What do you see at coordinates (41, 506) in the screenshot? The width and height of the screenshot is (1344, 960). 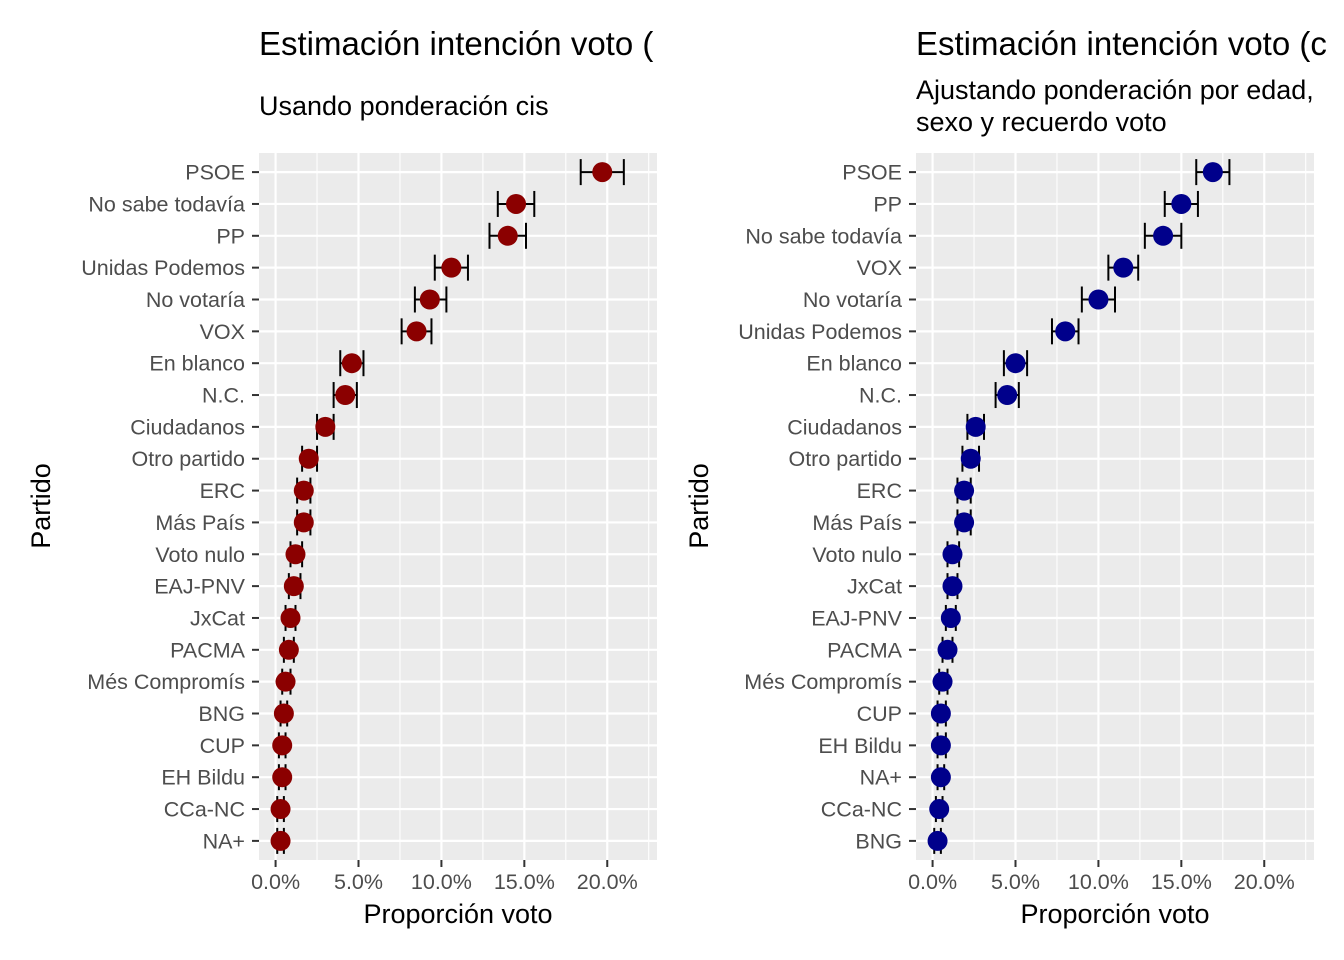 I see `left-y-axis-title: Partido` at bounding box center [41, 506].